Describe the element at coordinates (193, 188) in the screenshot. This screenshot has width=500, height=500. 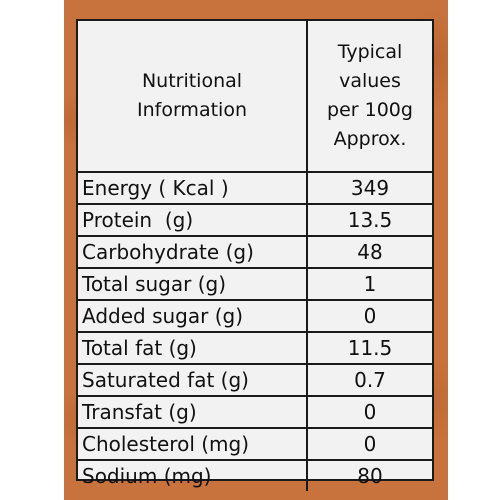
I see `nutrient-name: Energy ( Kcal )` at that location.